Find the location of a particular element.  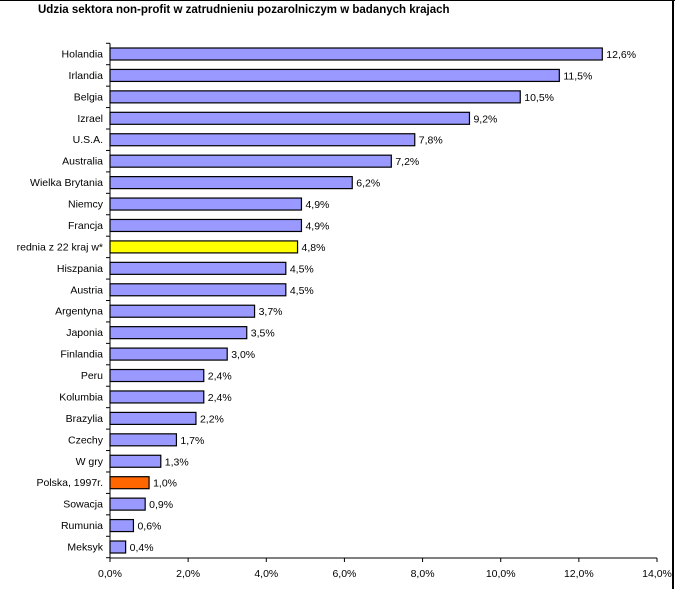

value-label: 9,2% is located at coordinates (485, 119).